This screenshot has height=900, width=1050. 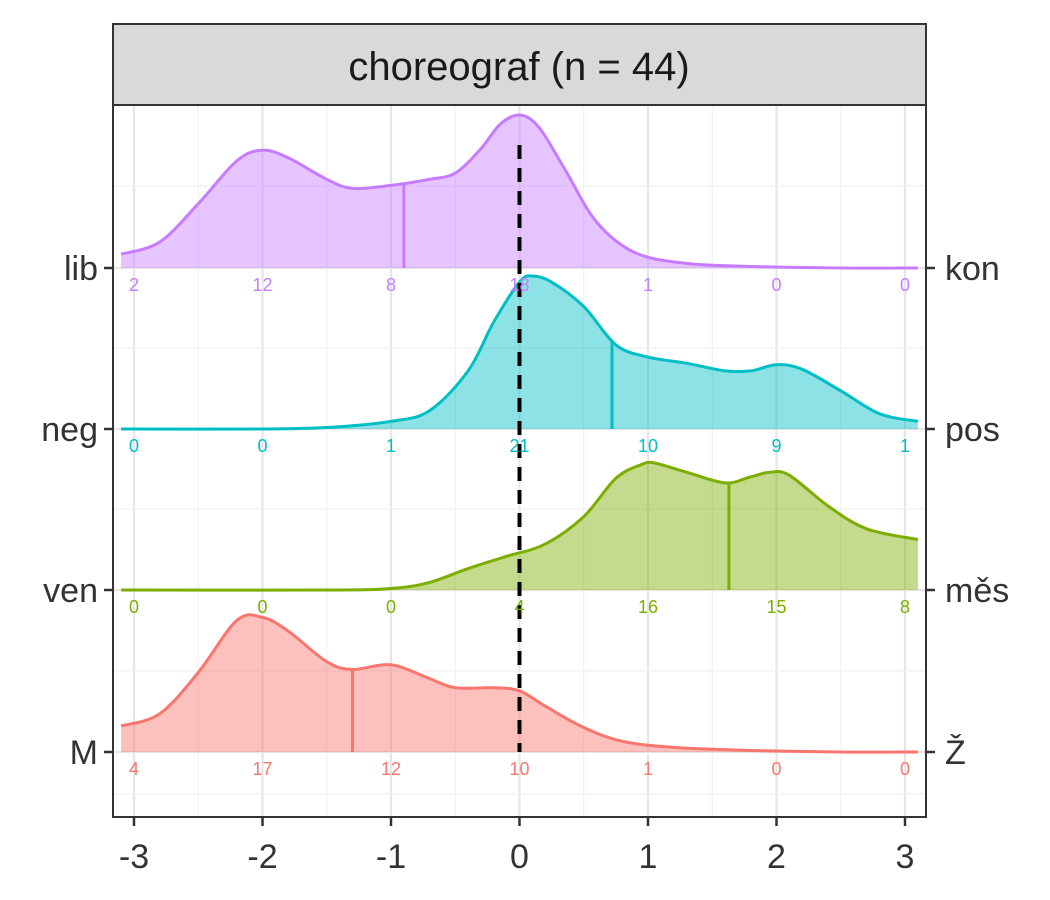 What do you see at coordinates (84, 753) in the screenshot?
I see `y-label-left: M` at bounding box center [84, 753].